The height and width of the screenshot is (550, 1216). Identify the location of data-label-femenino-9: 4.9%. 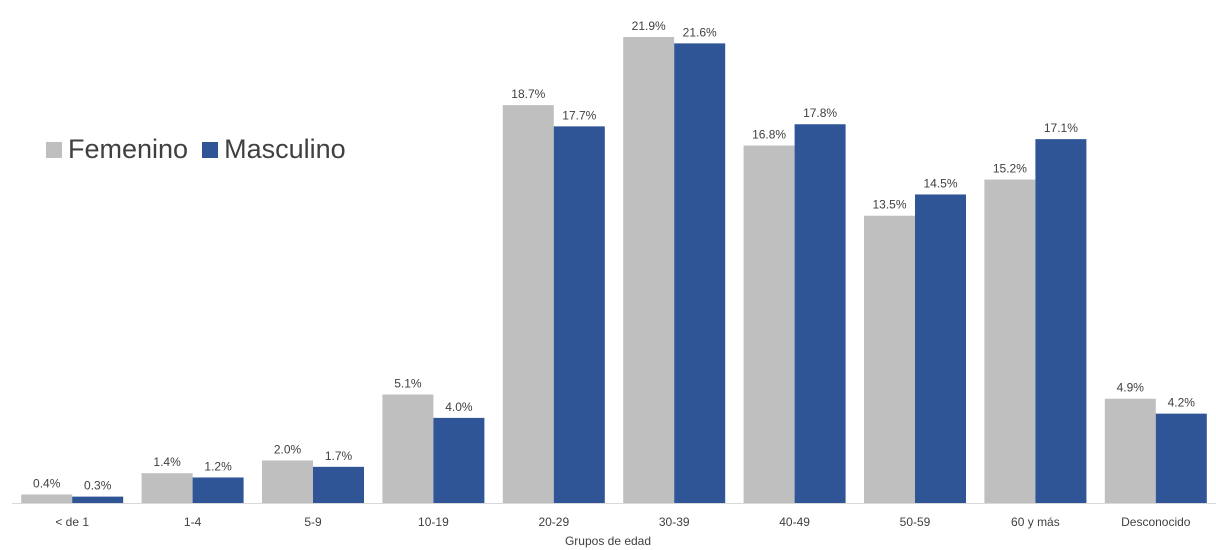
(1131, 388).